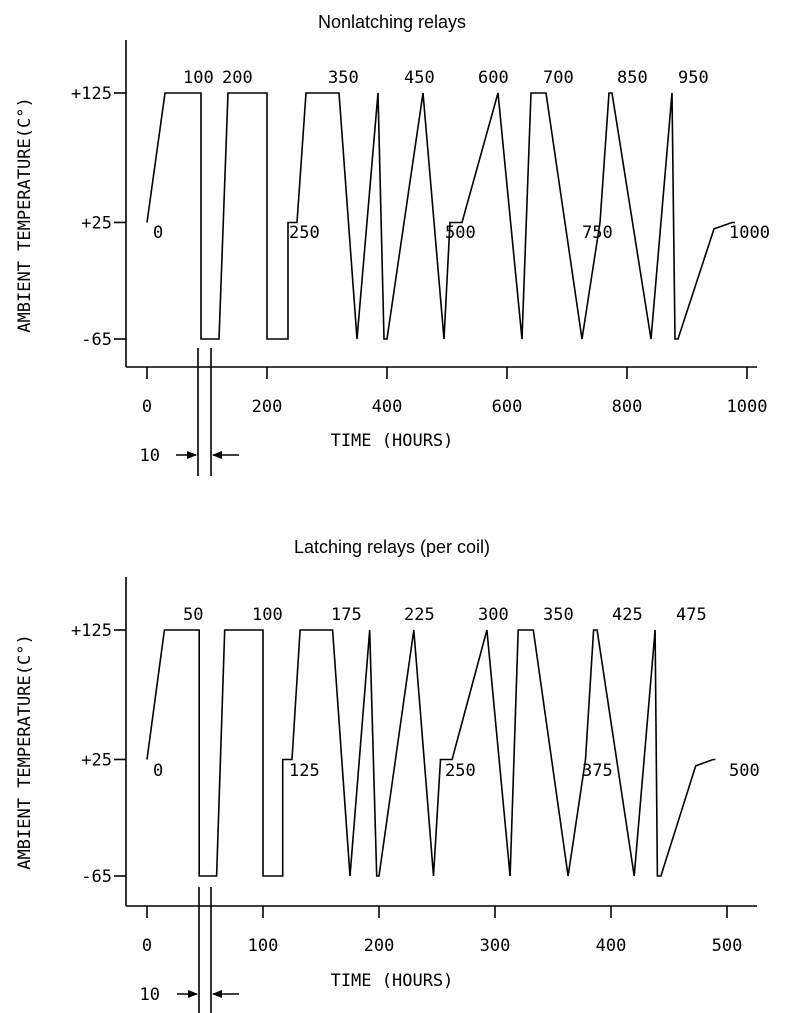 This screenshot has height=1013, width=785. I want to click on chart-2-cycle-label: 300, so click(493, 615).